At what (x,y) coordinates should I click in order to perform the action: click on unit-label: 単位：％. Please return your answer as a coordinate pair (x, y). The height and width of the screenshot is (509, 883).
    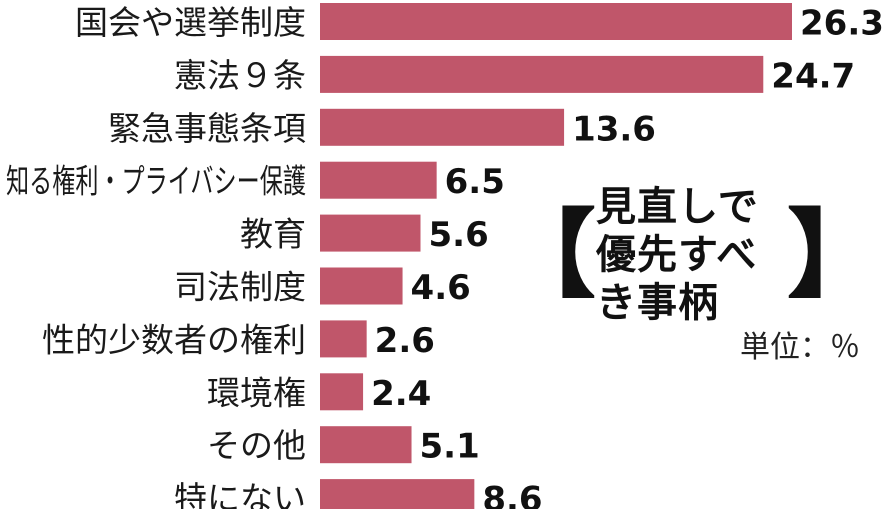
    Looking at the image, I should click on (800, 347).